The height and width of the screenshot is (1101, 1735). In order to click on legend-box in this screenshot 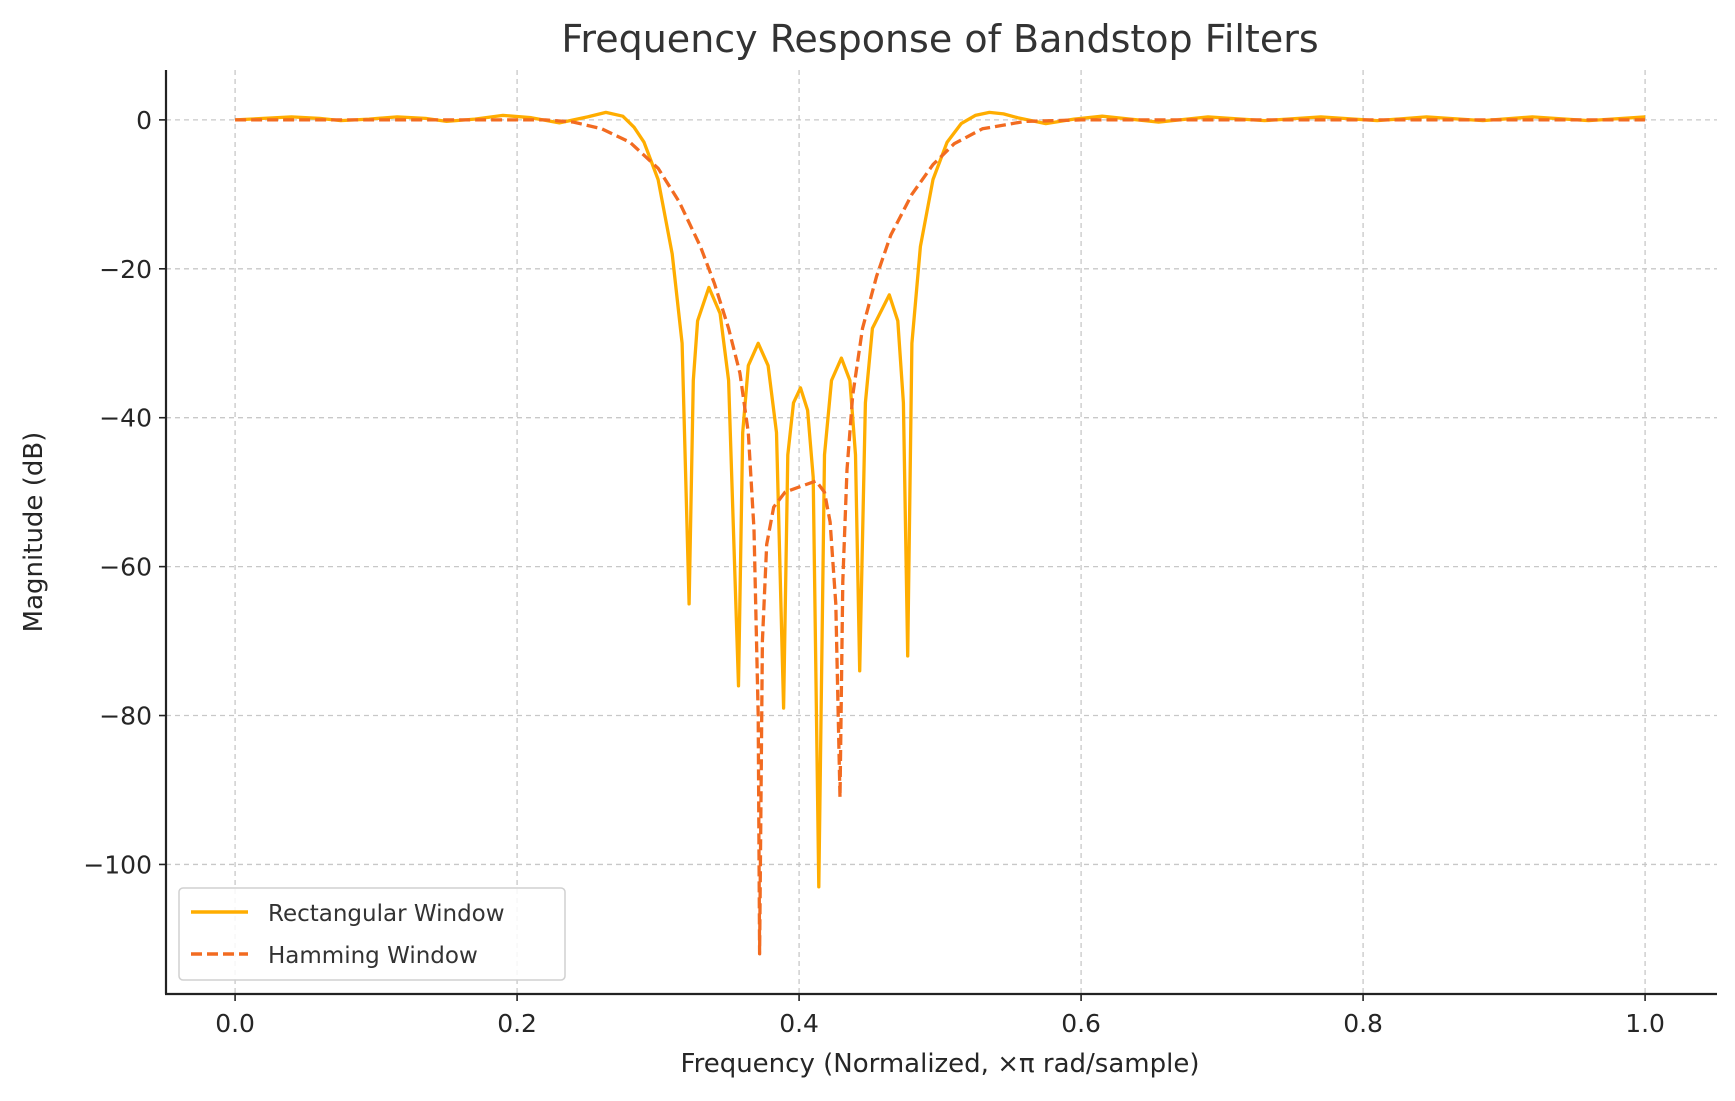, I will do `click(372, 934)`.